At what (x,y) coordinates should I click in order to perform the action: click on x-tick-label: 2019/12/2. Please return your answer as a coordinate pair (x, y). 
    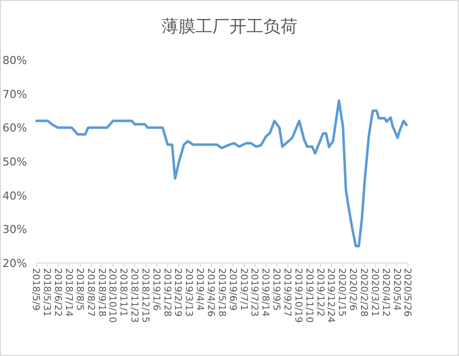
    Looking at the image, I should click on (320, 292).